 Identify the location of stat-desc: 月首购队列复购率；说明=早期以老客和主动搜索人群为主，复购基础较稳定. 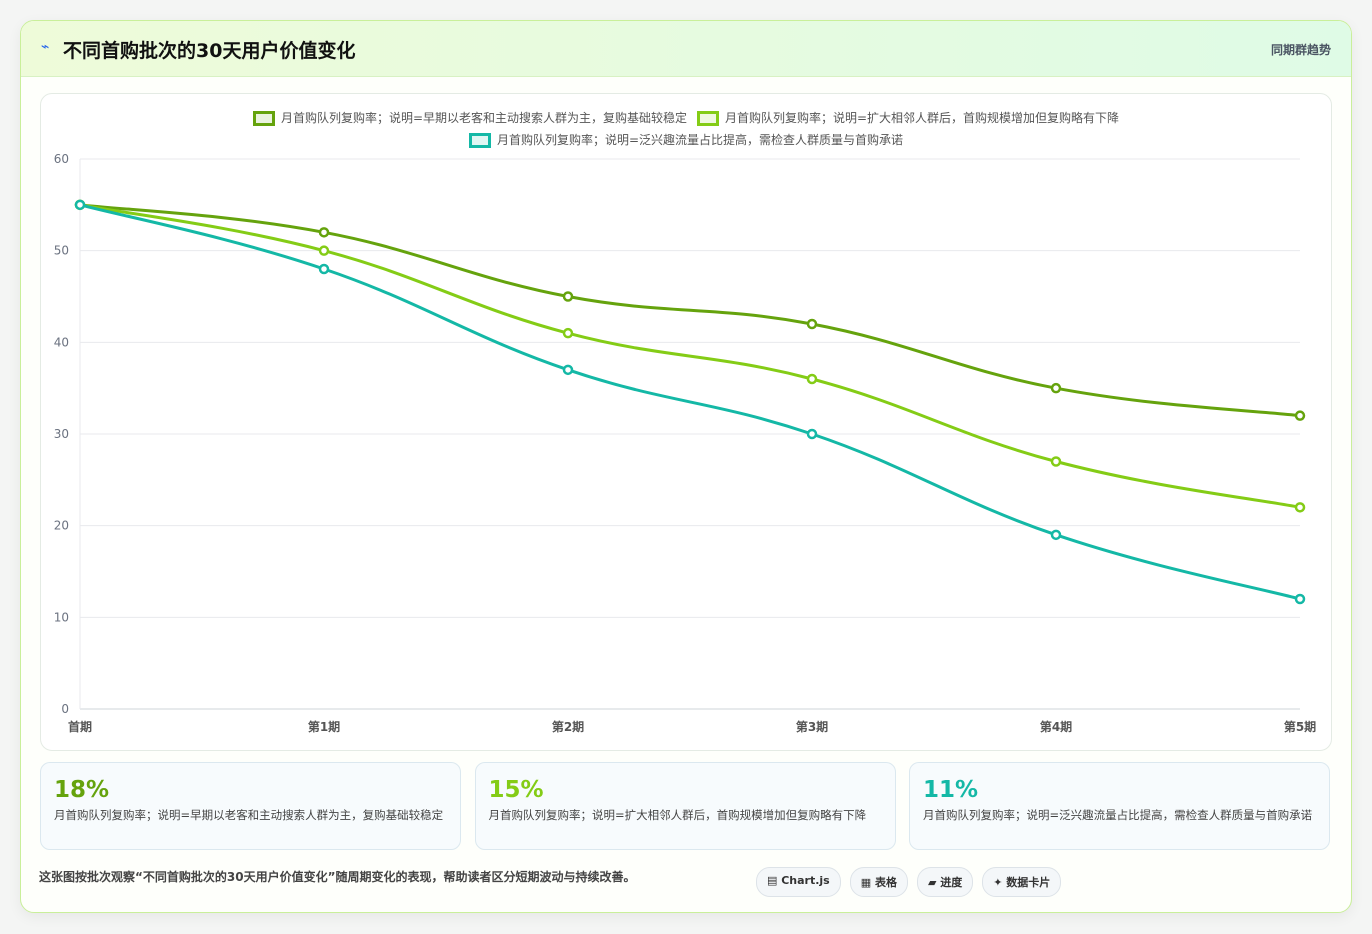
(249, 815).